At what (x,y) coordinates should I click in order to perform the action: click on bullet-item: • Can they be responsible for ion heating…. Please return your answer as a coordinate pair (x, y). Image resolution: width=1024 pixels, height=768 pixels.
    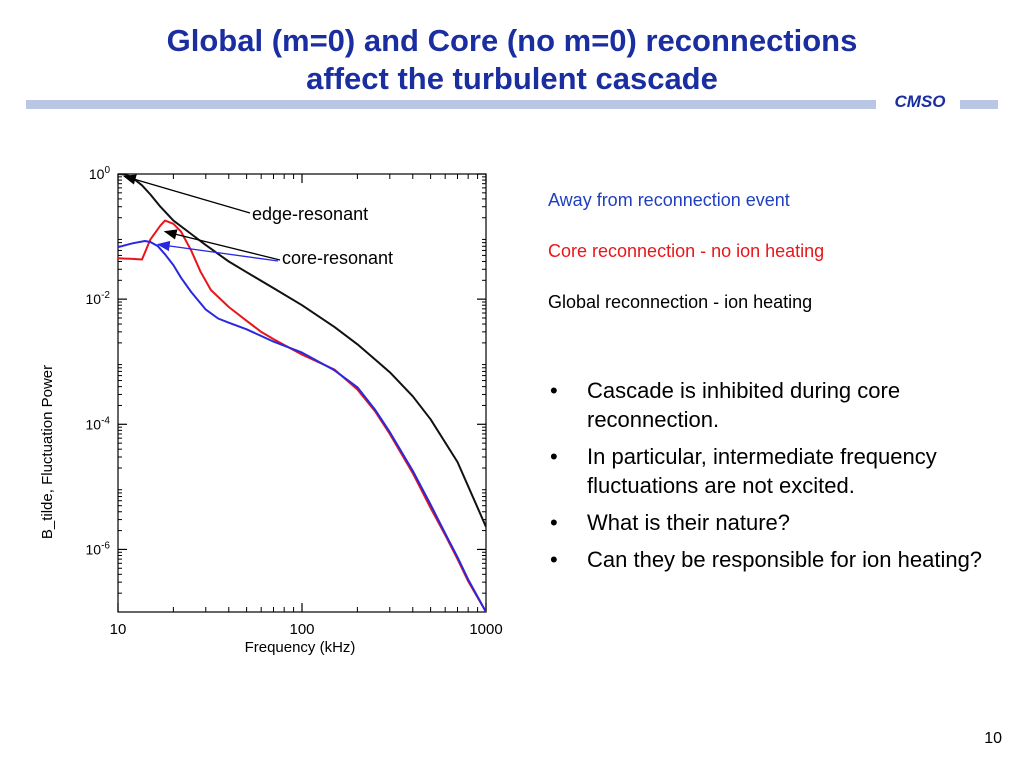
    Looking at the image, I should click on (768, 559).